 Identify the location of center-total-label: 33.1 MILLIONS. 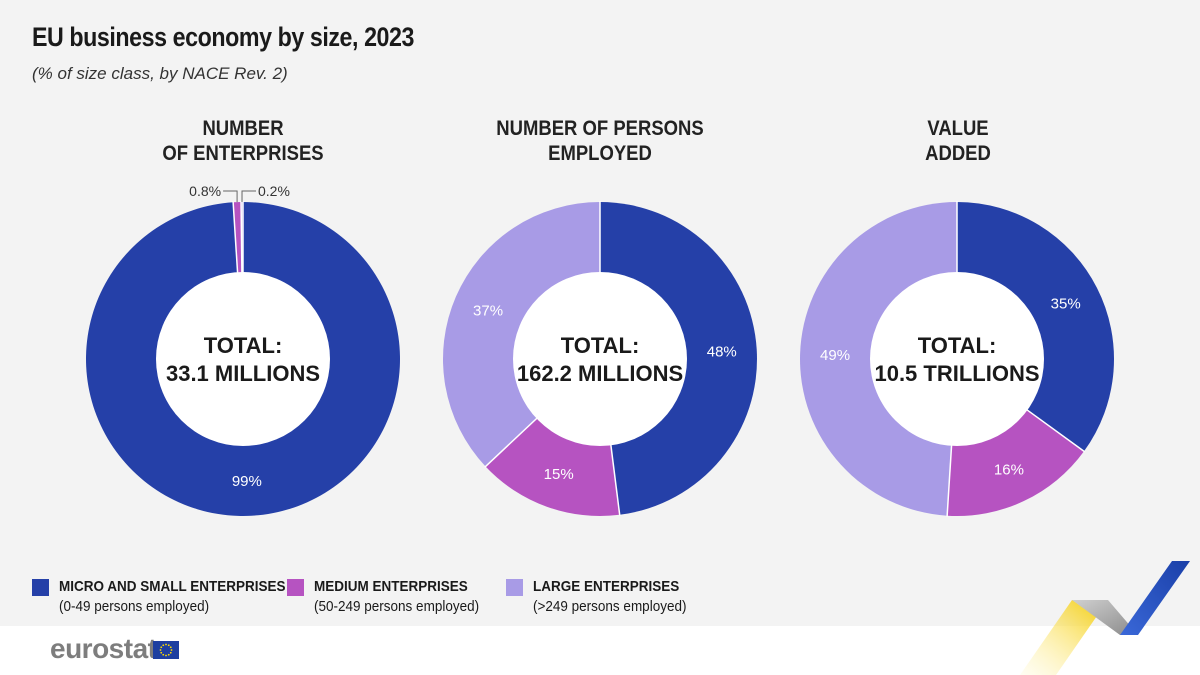
(243, 373).